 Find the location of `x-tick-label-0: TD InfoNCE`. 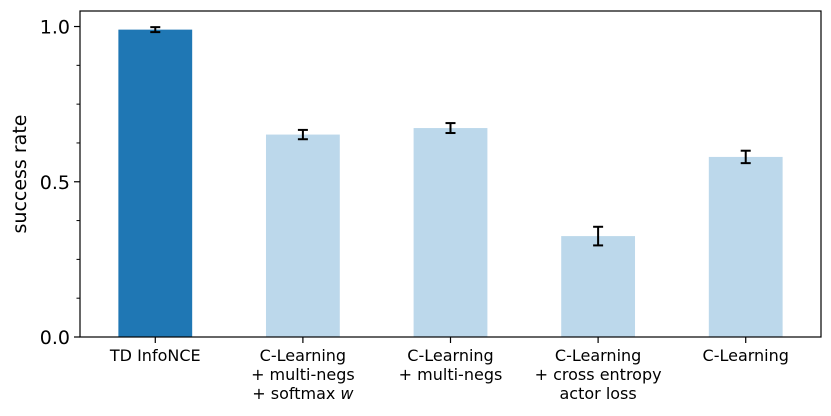

x-tick-label-0: TD InfoNCE is located at coordinates (155, 355).